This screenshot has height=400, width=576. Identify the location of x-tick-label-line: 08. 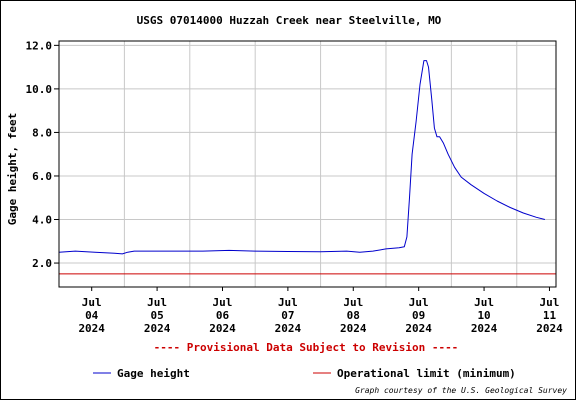
(353, 315).